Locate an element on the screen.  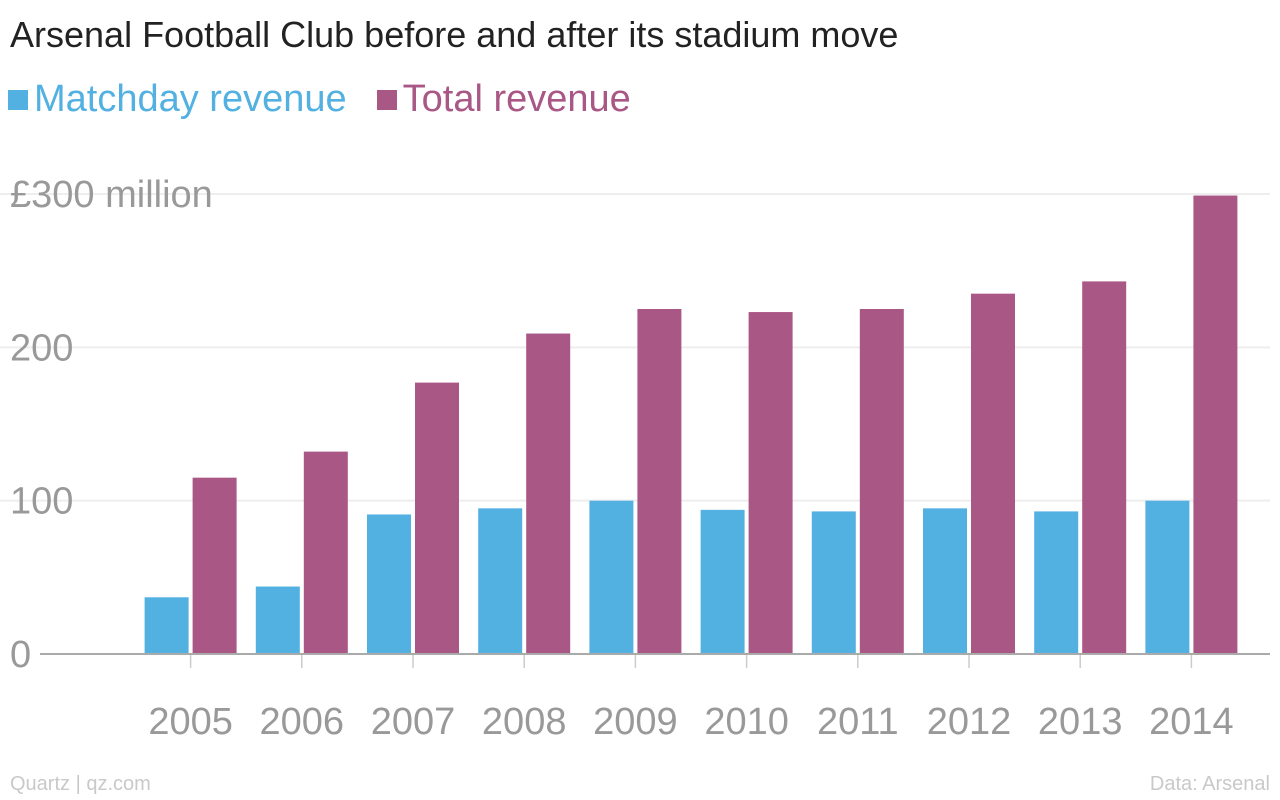
bar-total-2010 is located at coordinates (770, 483).